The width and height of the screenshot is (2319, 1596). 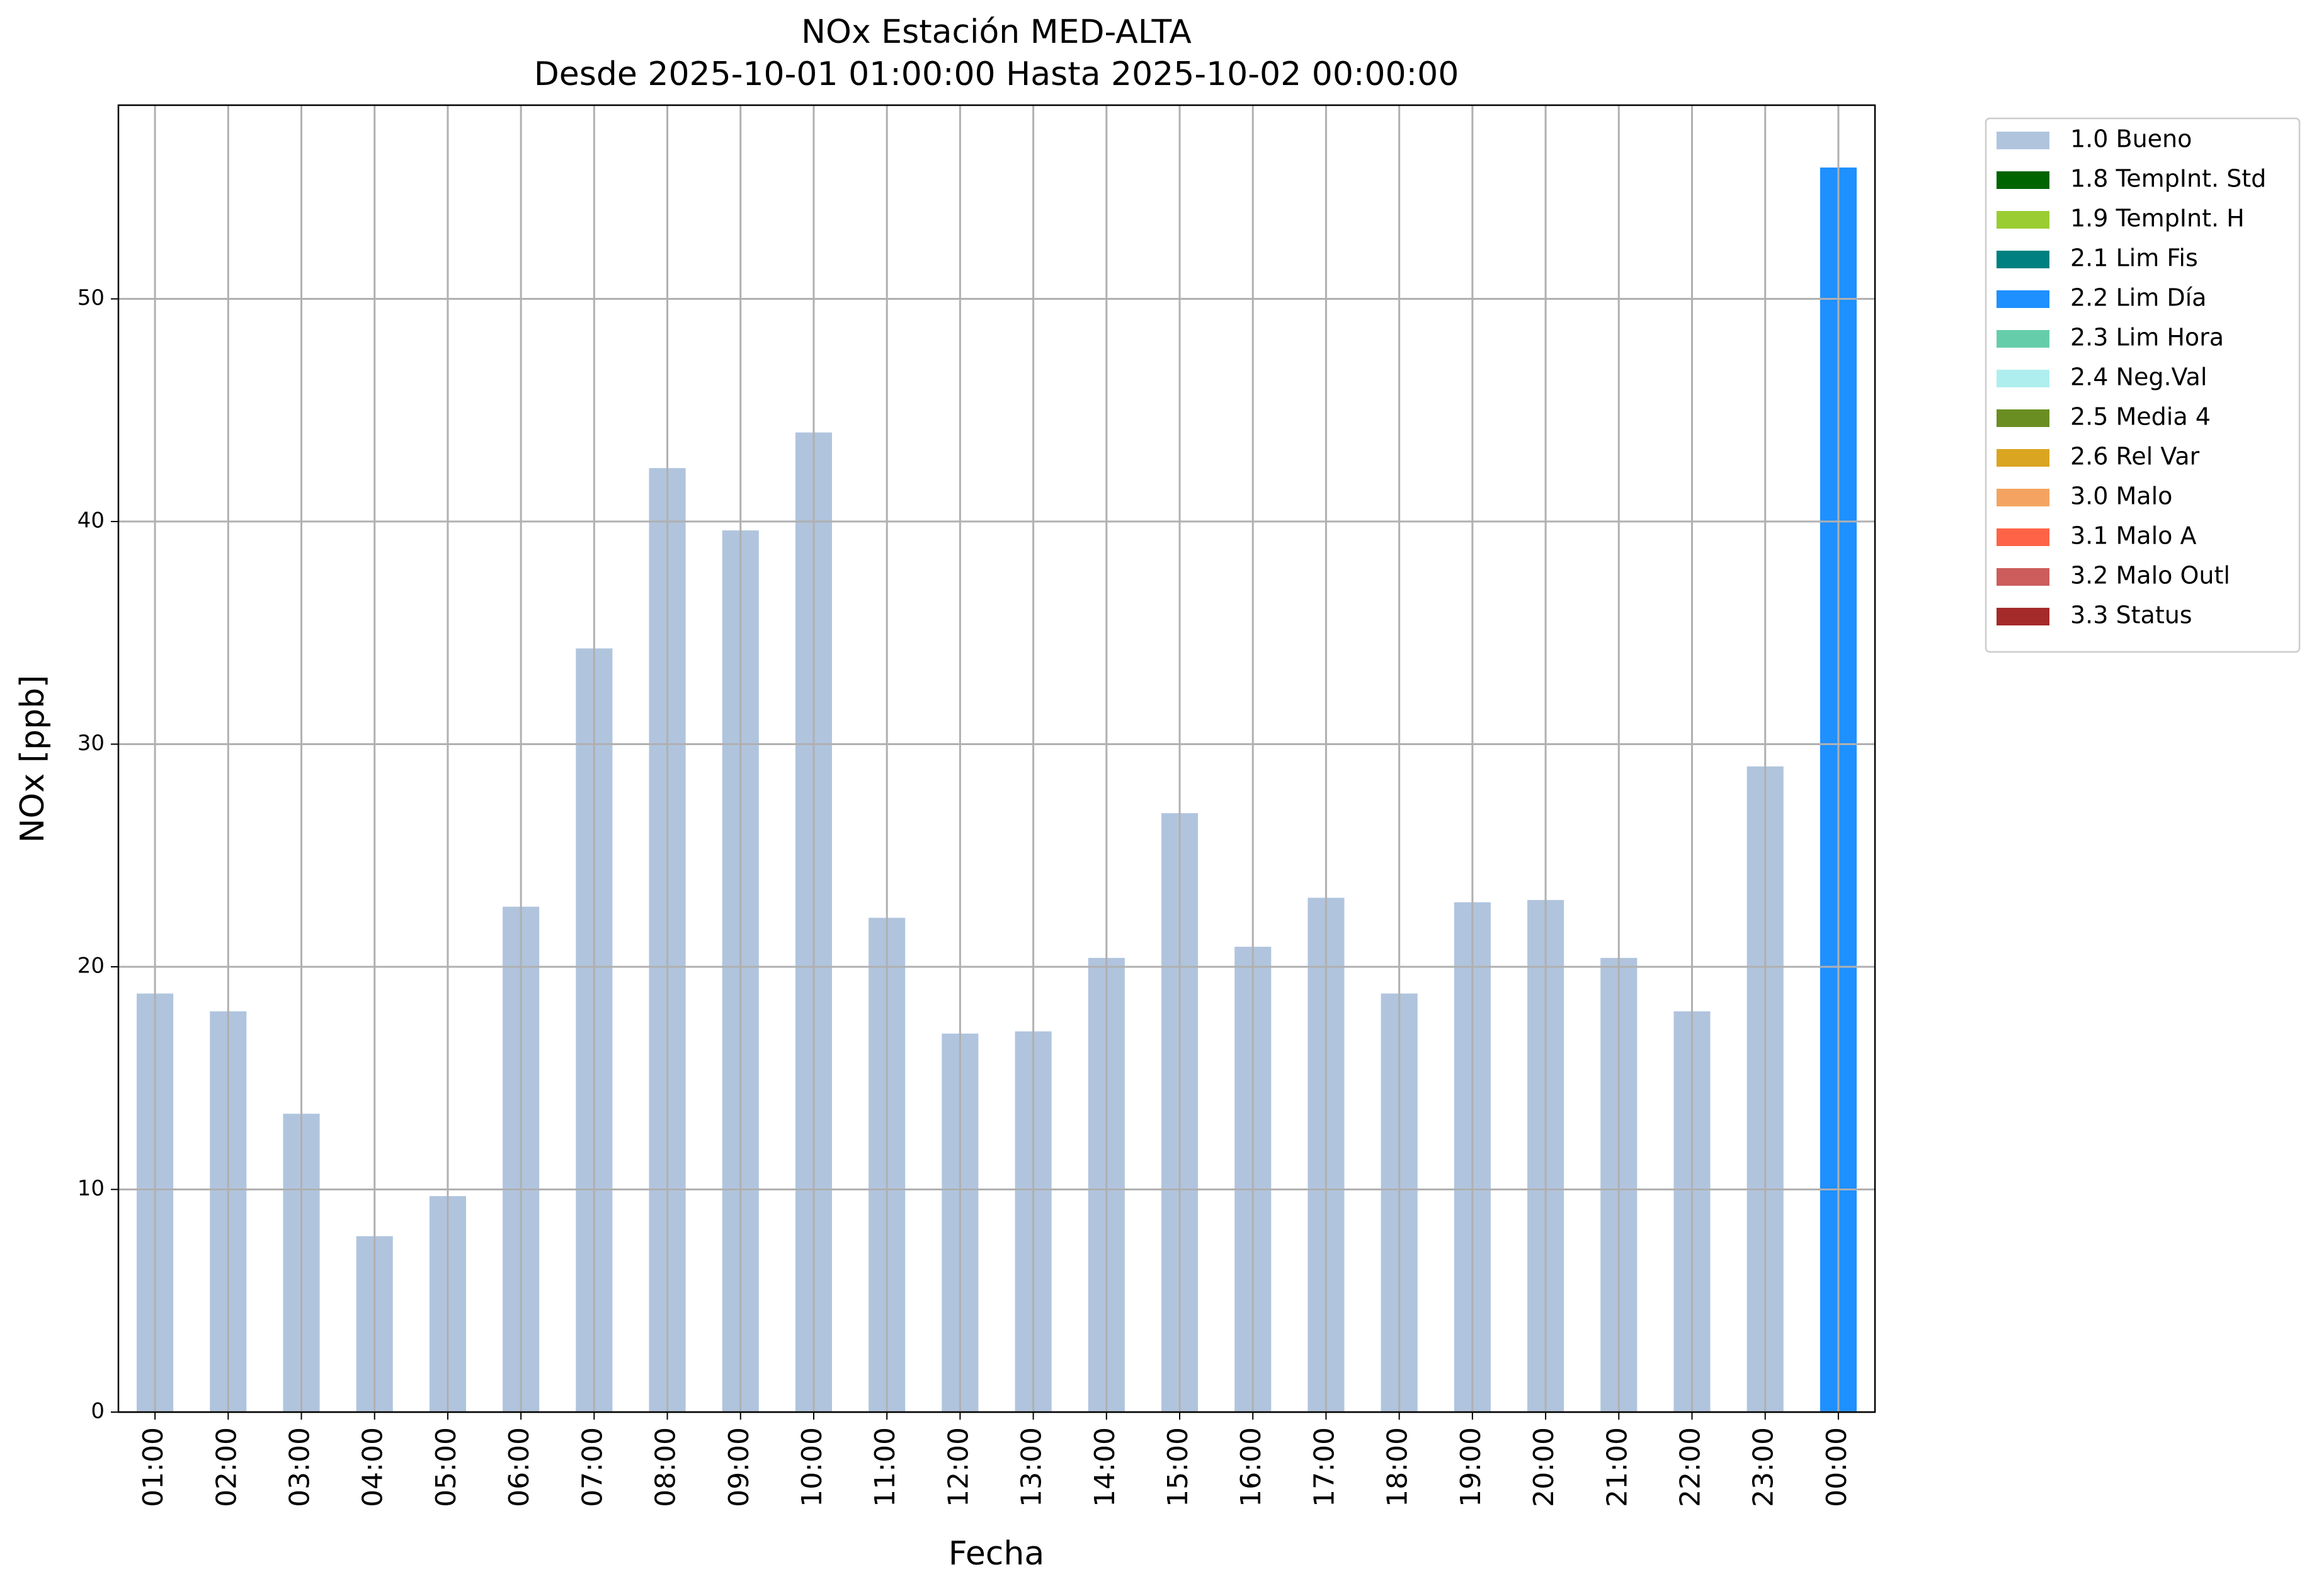 What do you see at coordinates (91, 743) in the screenshot?
I see `y-tick-label: 30` at bounding box center [91, 743].